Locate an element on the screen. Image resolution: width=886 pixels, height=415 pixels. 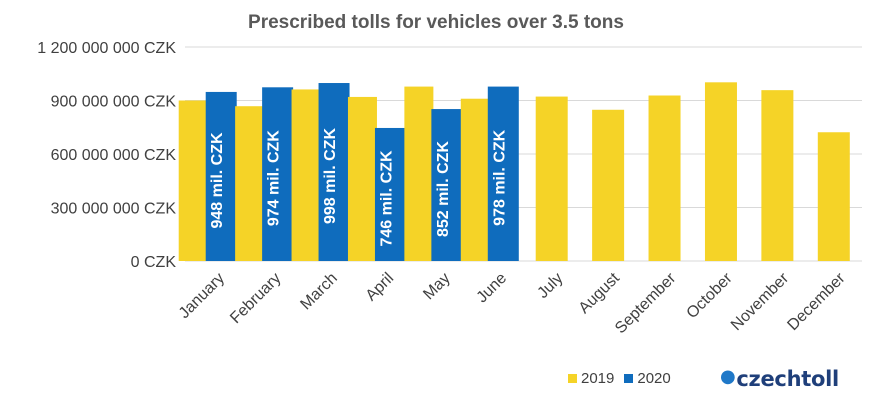
x-tick-label: May is located at coordinates (436, 286).